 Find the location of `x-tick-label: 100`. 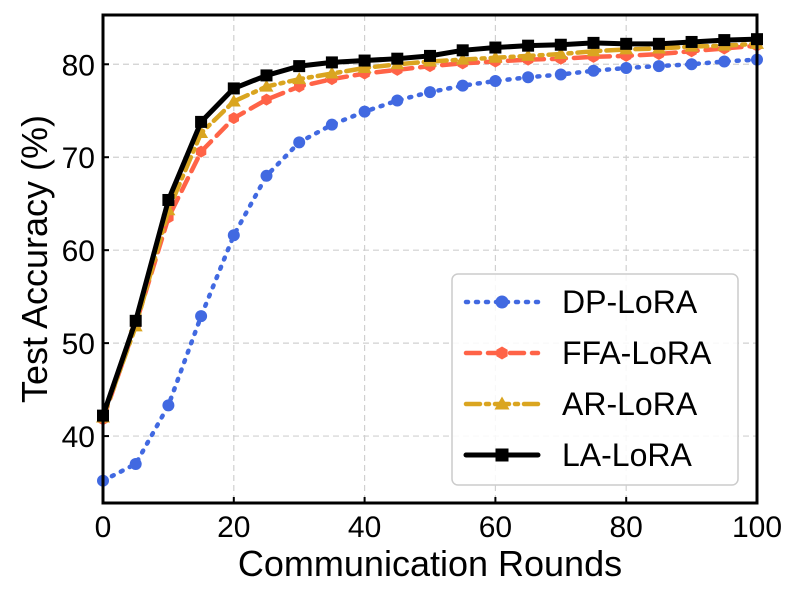

x-tick-label: 100 is located at coordinates (757, 527).